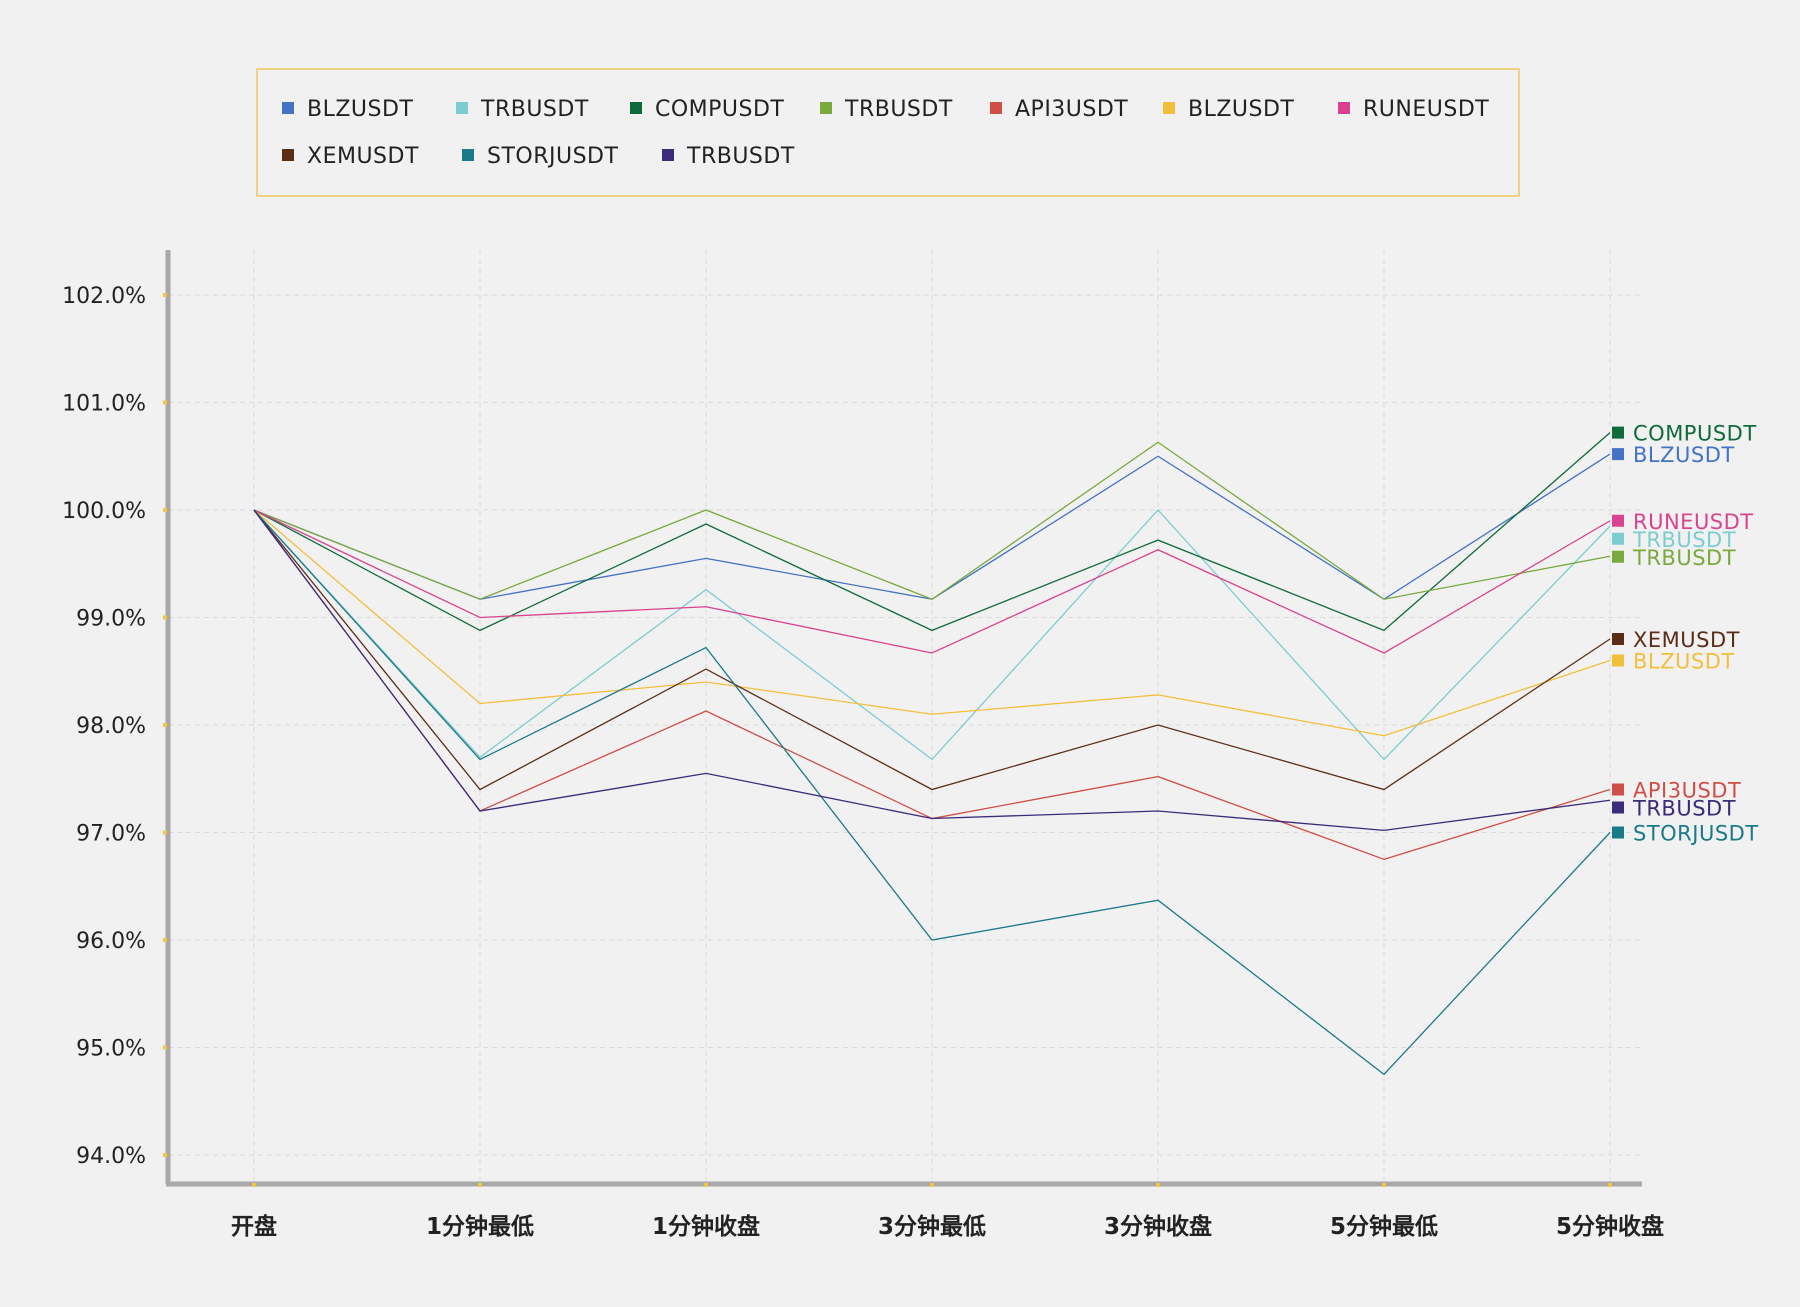  Describe the element at coordinates (1158, 1226) in the screenshot. I see `x-tick-label: 3分钟收盘` at that location.